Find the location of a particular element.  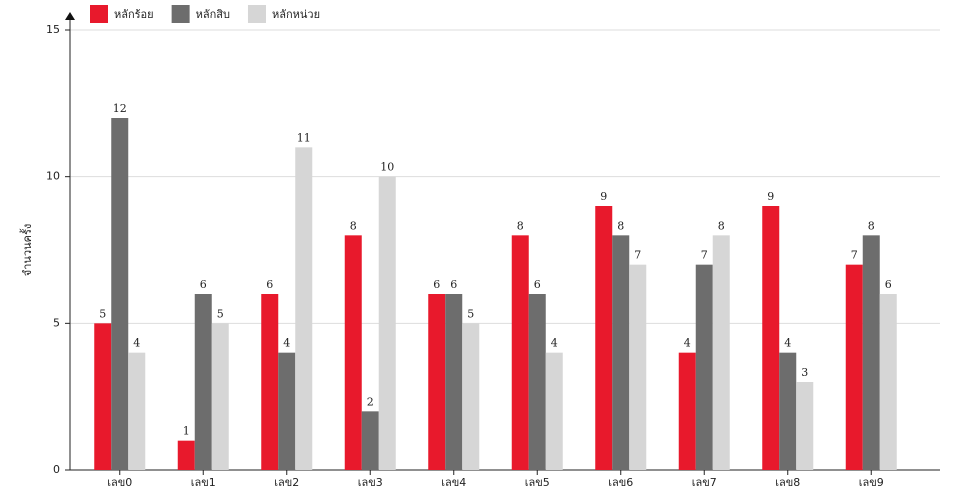

x-tick-label: เลข5 is located at coordinates (537, 482).